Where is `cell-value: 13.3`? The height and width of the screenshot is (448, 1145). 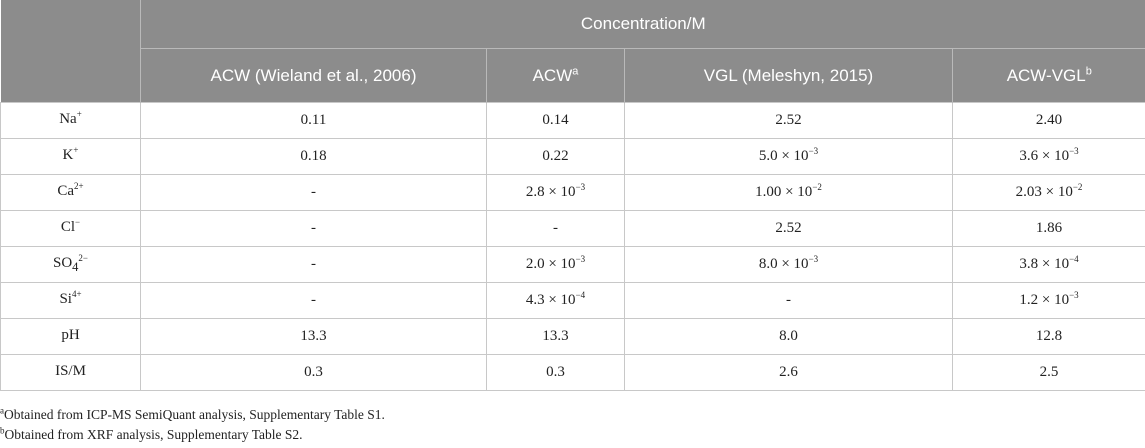
cell-value: 13.3 is located at coordinates (313, 336).